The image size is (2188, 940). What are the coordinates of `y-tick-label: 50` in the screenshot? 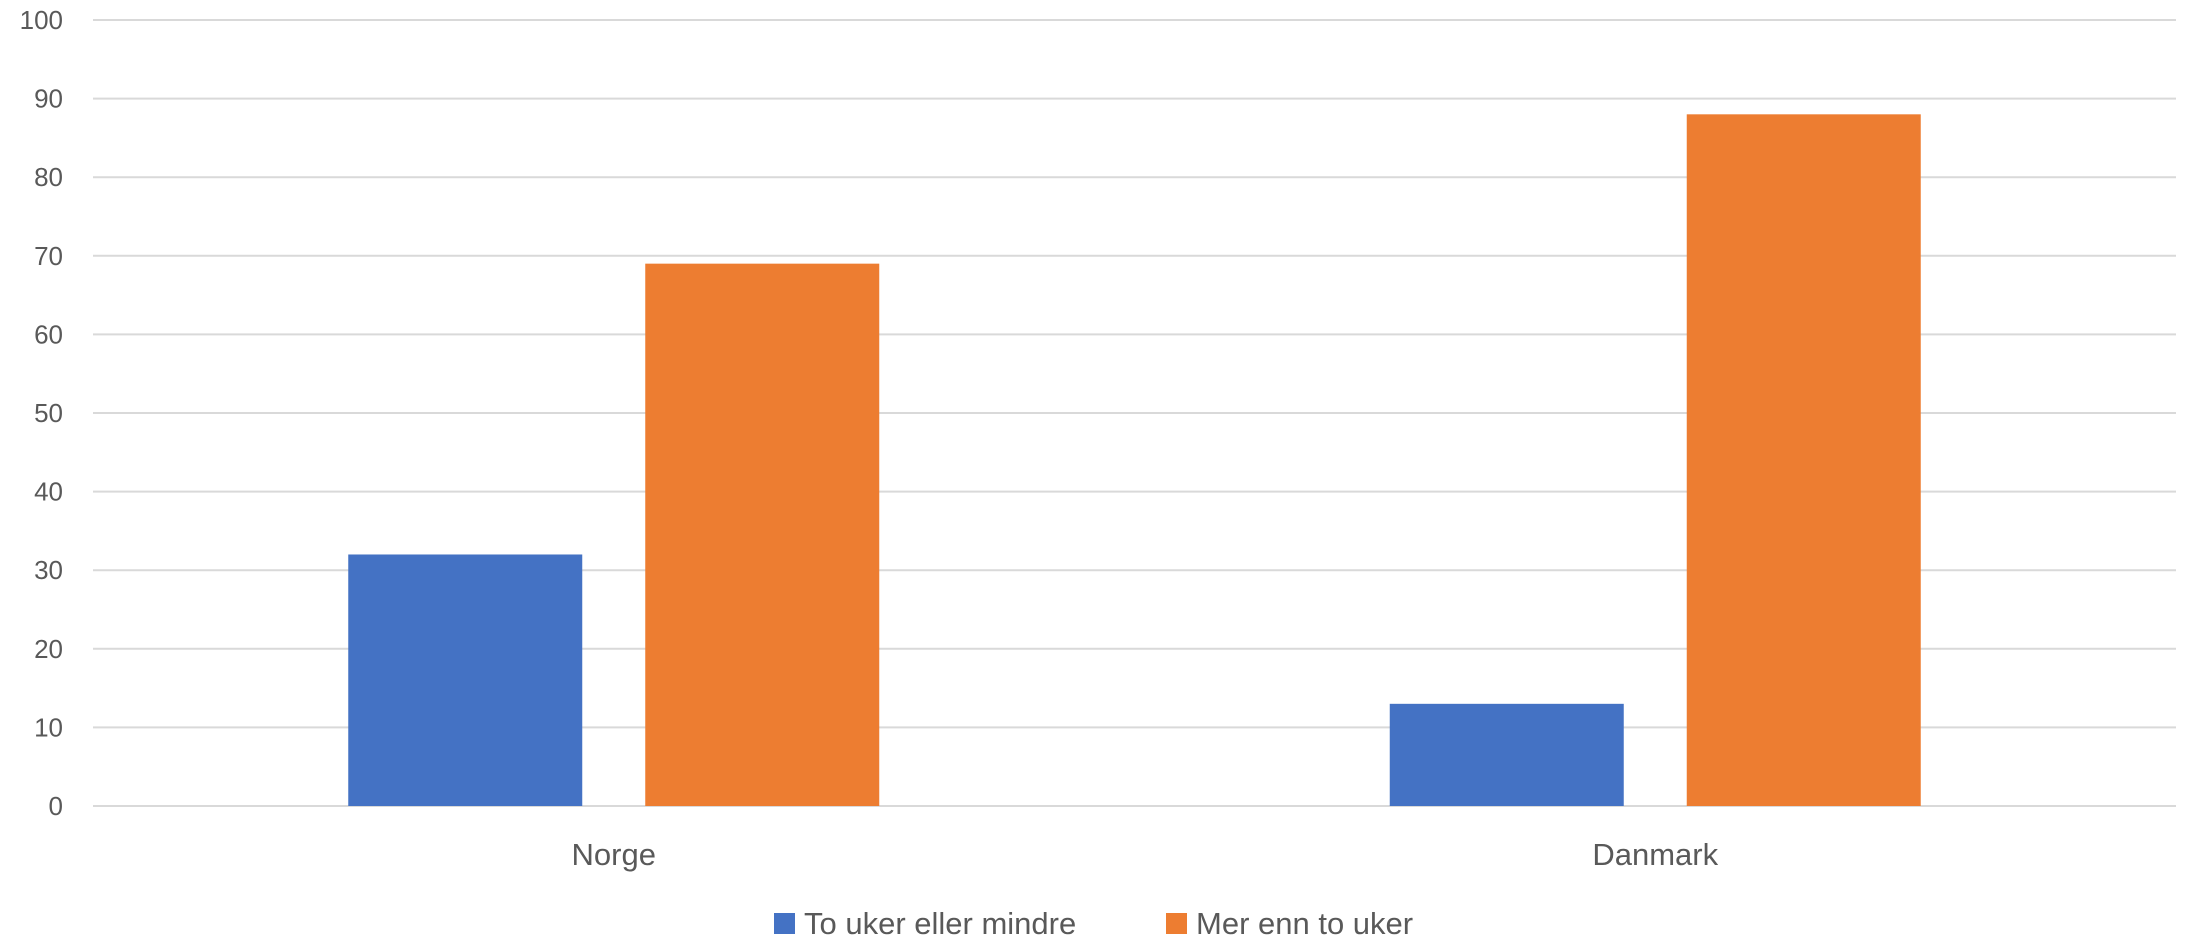 It's located at (48, 413).